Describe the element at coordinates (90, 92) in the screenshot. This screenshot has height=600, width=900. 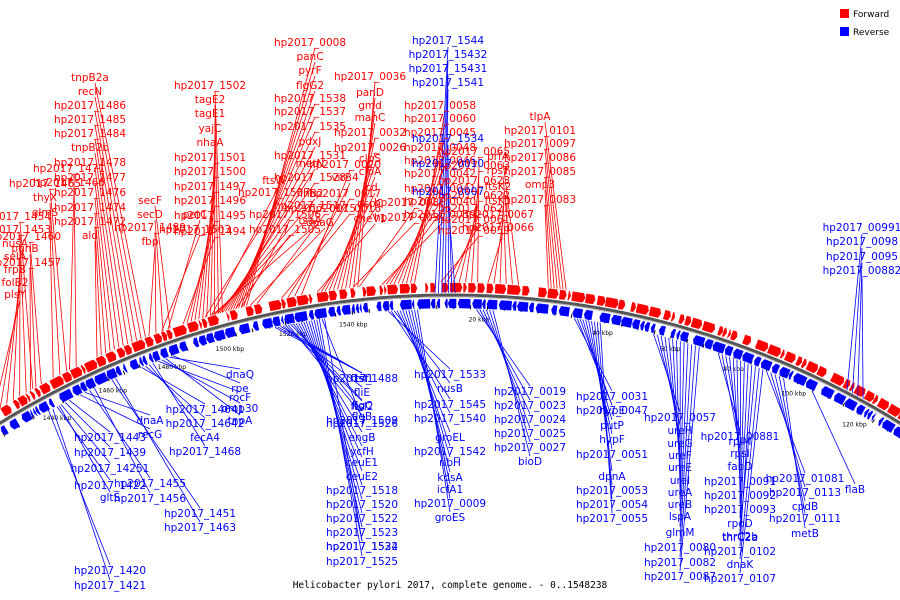
I see `forward-gene-label: recN` at that location.